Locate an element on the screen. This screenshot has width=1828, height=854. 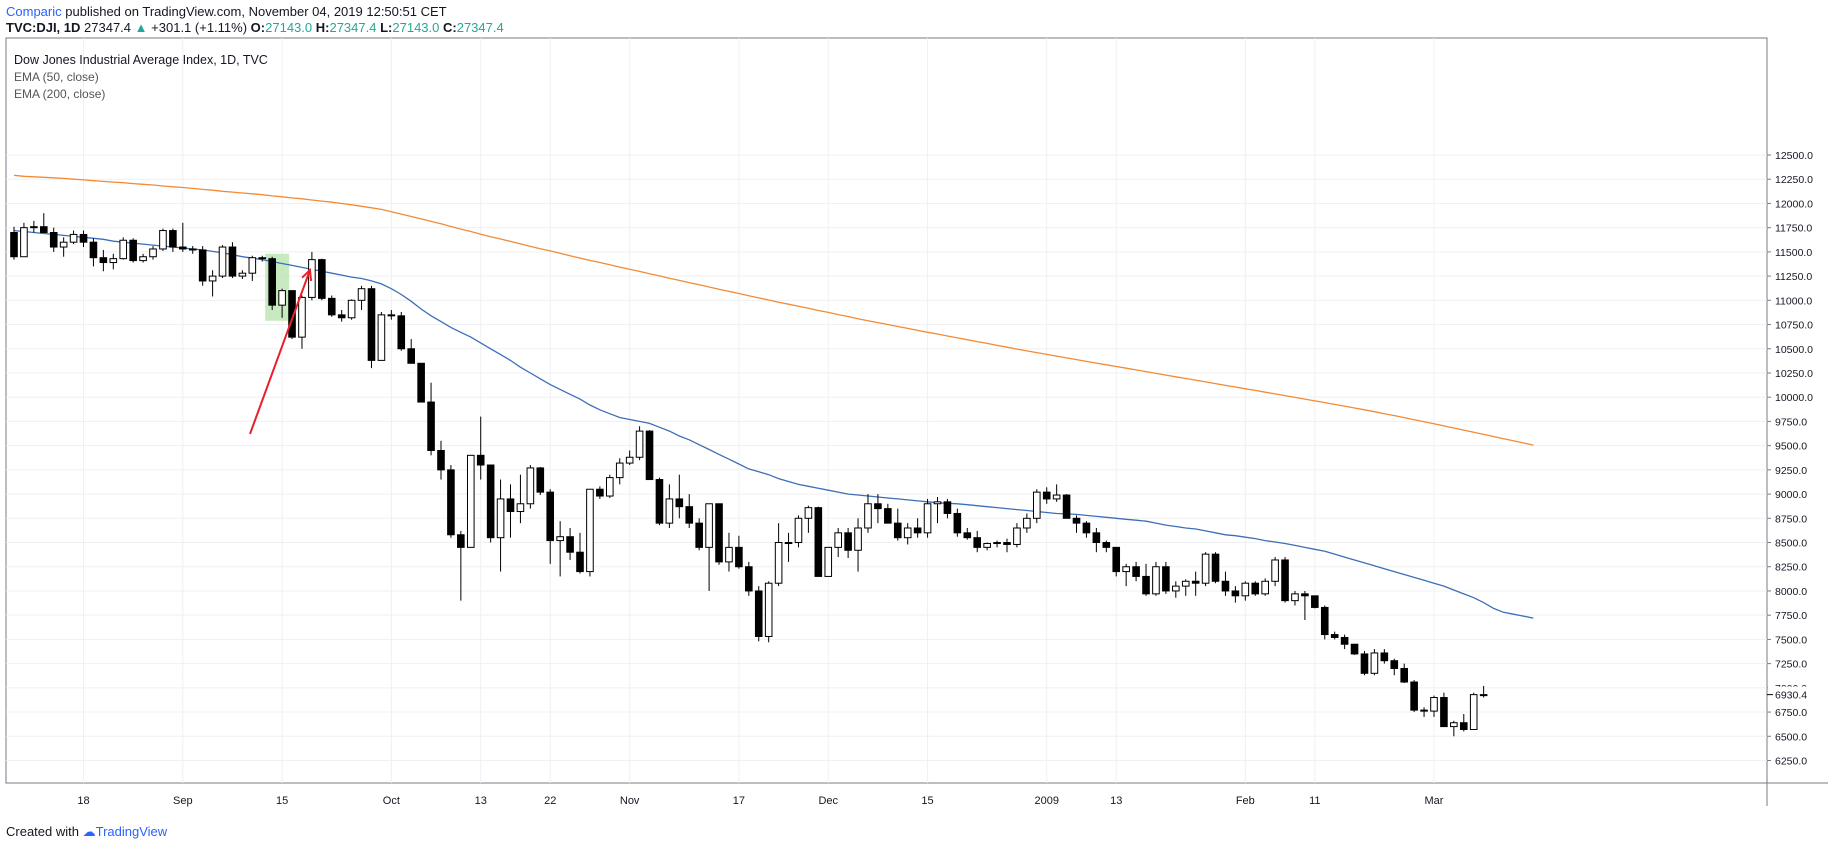
close-value: 27347.4 is located at coordinates (480, 27).